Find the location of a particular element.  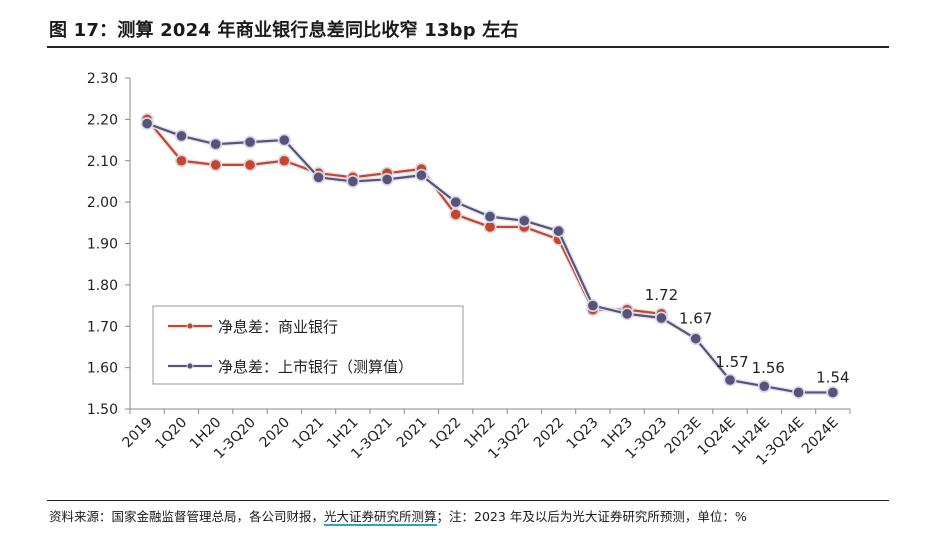

x-tick-label: 2021 is located at coordinates (412, 433).